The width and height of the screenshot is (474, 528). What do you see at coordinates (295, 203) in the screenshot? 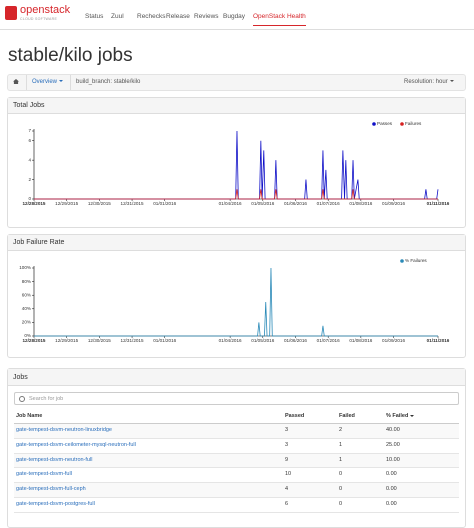
I see `x-tick-label: 01/06/2016` at bounding box center [295, 203].